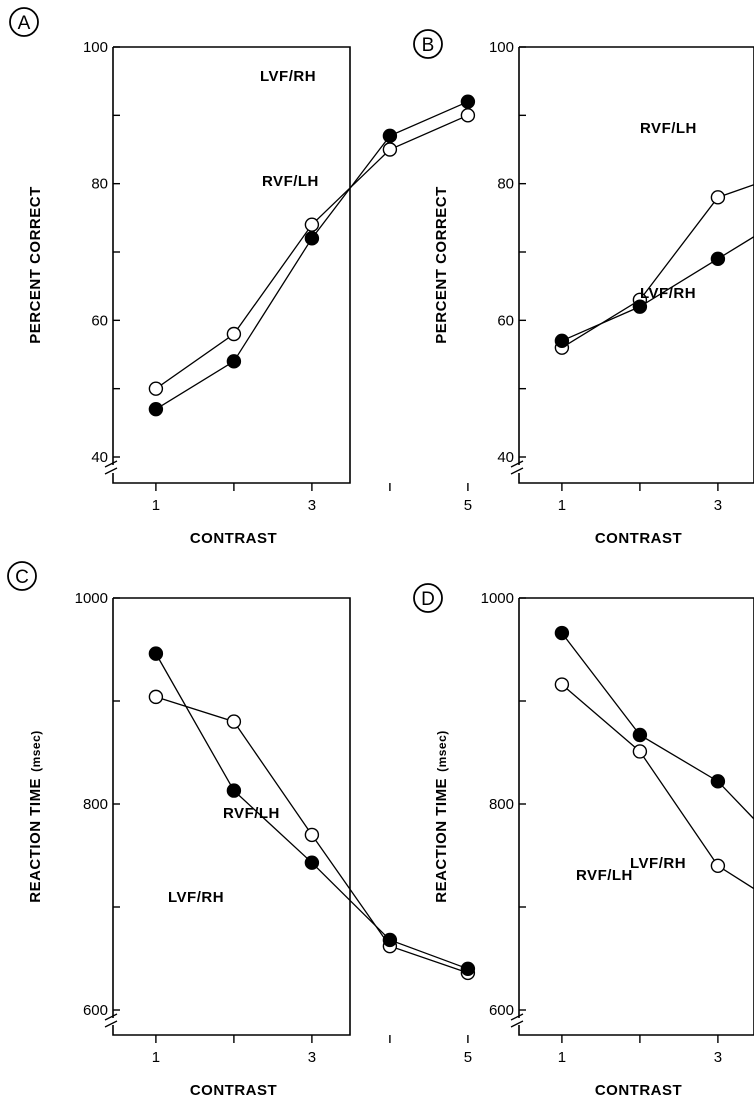  I want to click on panel-letter: C, so click(22, 577).